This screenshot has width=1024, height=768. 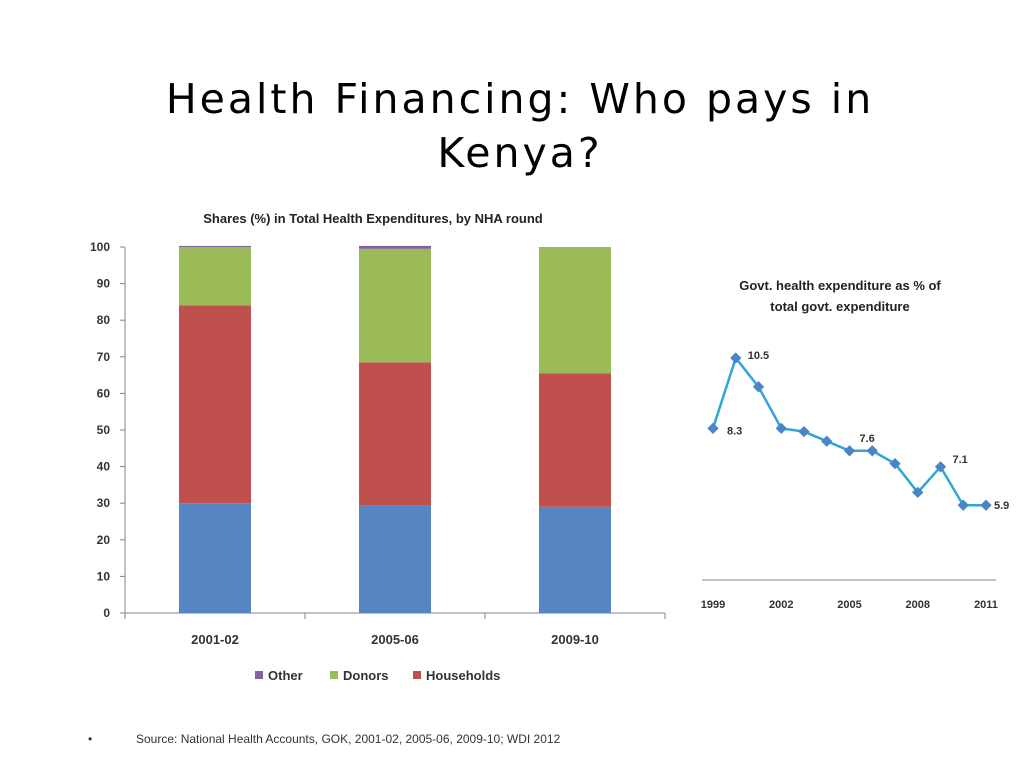 I want to click on y-tick-label: 70, so click(x=104, y=357).